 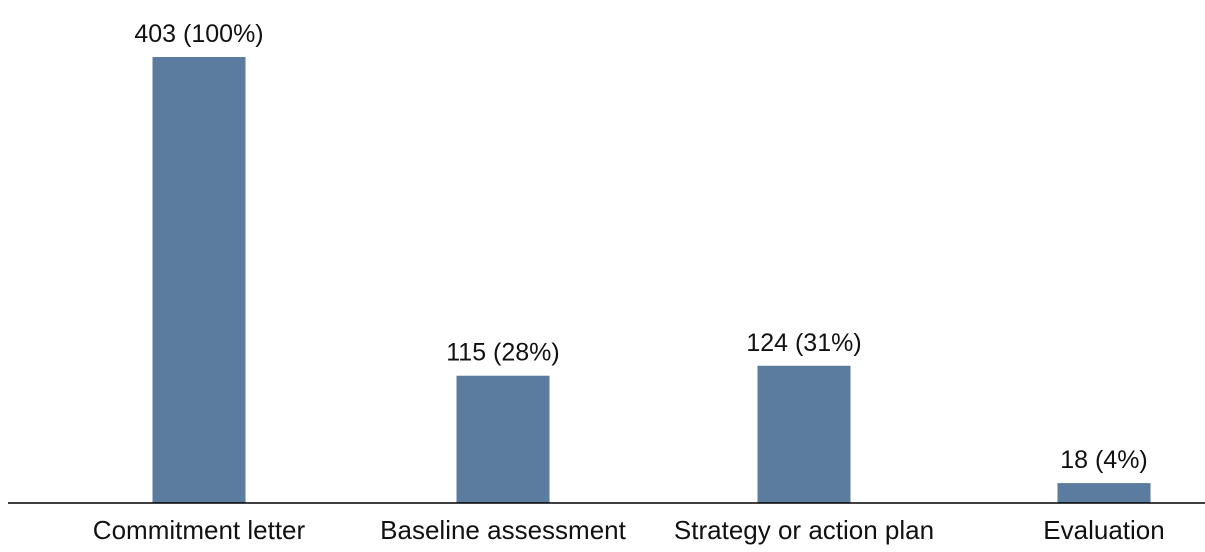 I want to click on data-label-baseline-assessment: 115 (28%), so click(x=503, y=353).